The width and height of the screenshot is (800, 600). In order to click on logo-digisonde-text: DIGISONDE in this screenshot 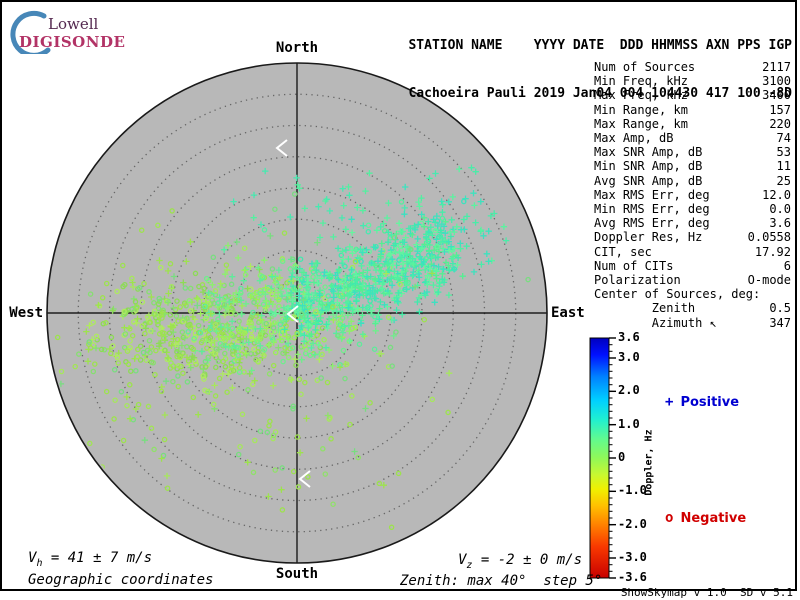, I will do `click(72, 42)`.